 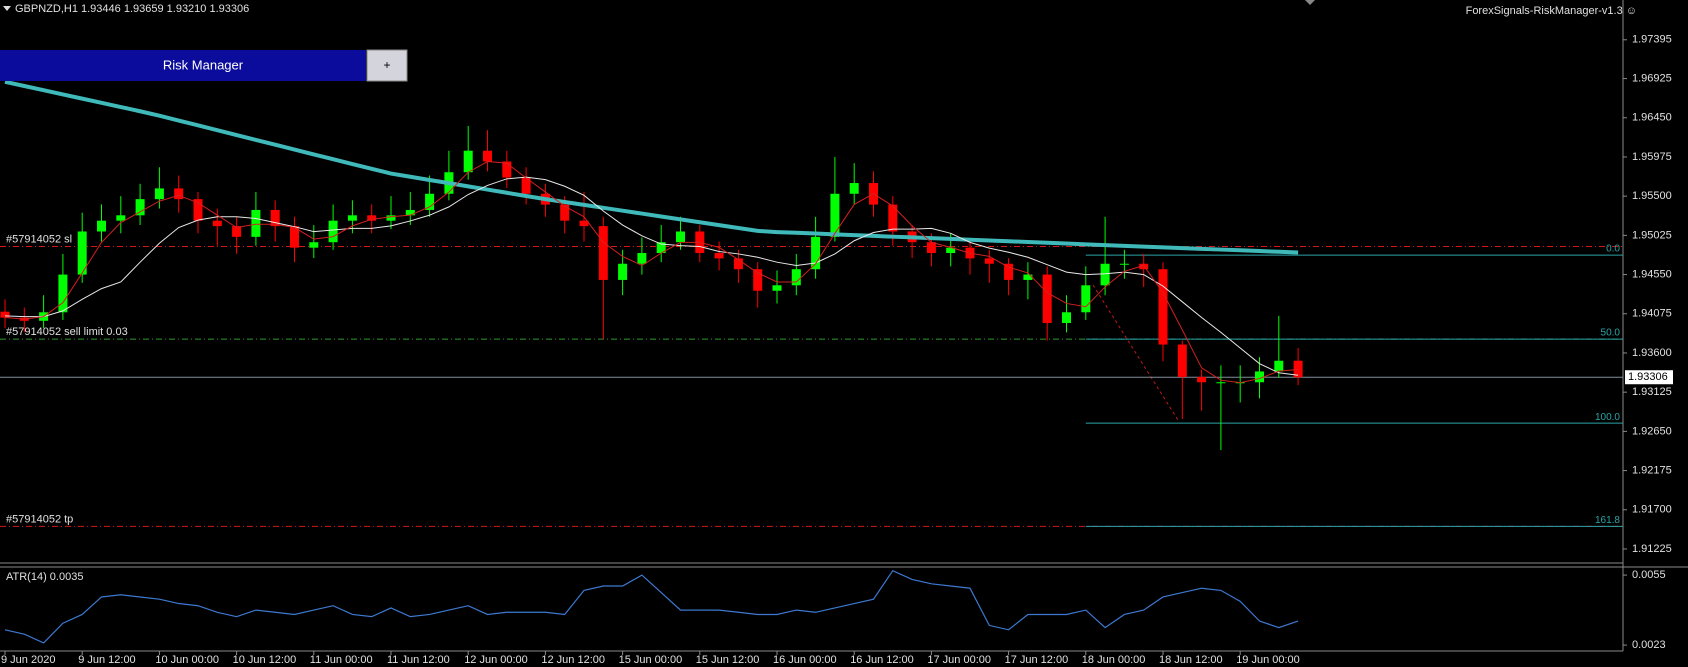 What do you see at coordinates (1652, 314) in the screenshot?
I see `y-tick-label: 1.94075` at bounding box center [1652, 314].